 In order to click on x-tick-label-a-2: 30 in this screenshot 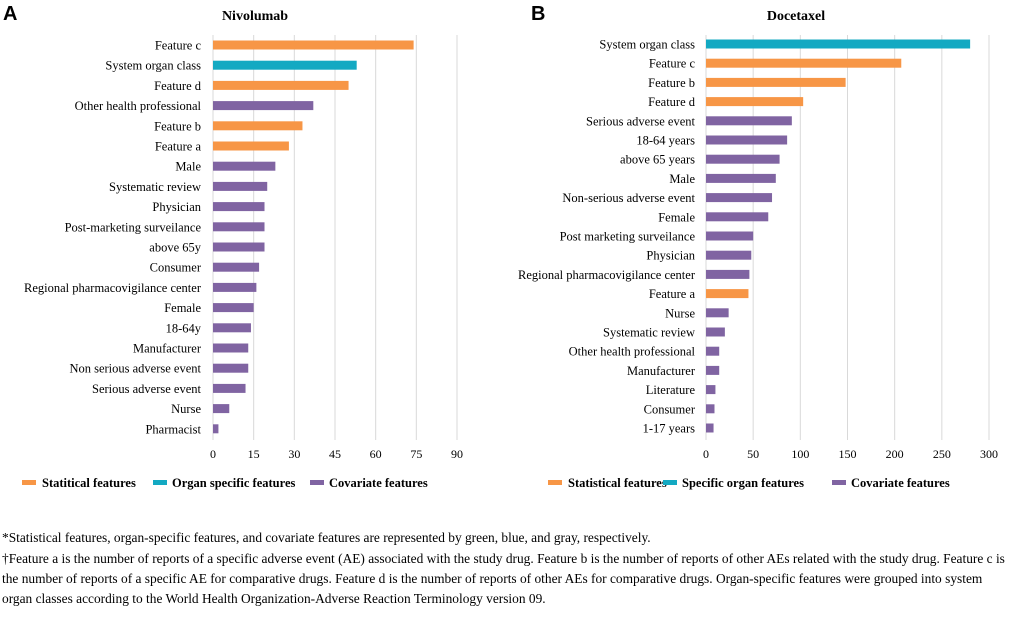, I will do `click(294, 454)`.